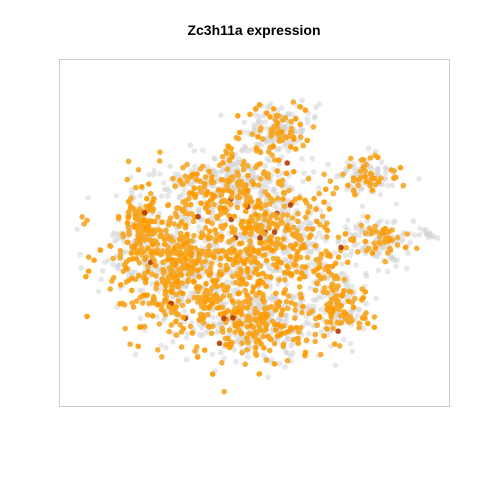 Image resolution: width=480 pixels, height=480 pixels. What do you see at coordinates (227, 169) in the screenshot?
I see `point-expressed-2067` at bounding box center [227, 169].